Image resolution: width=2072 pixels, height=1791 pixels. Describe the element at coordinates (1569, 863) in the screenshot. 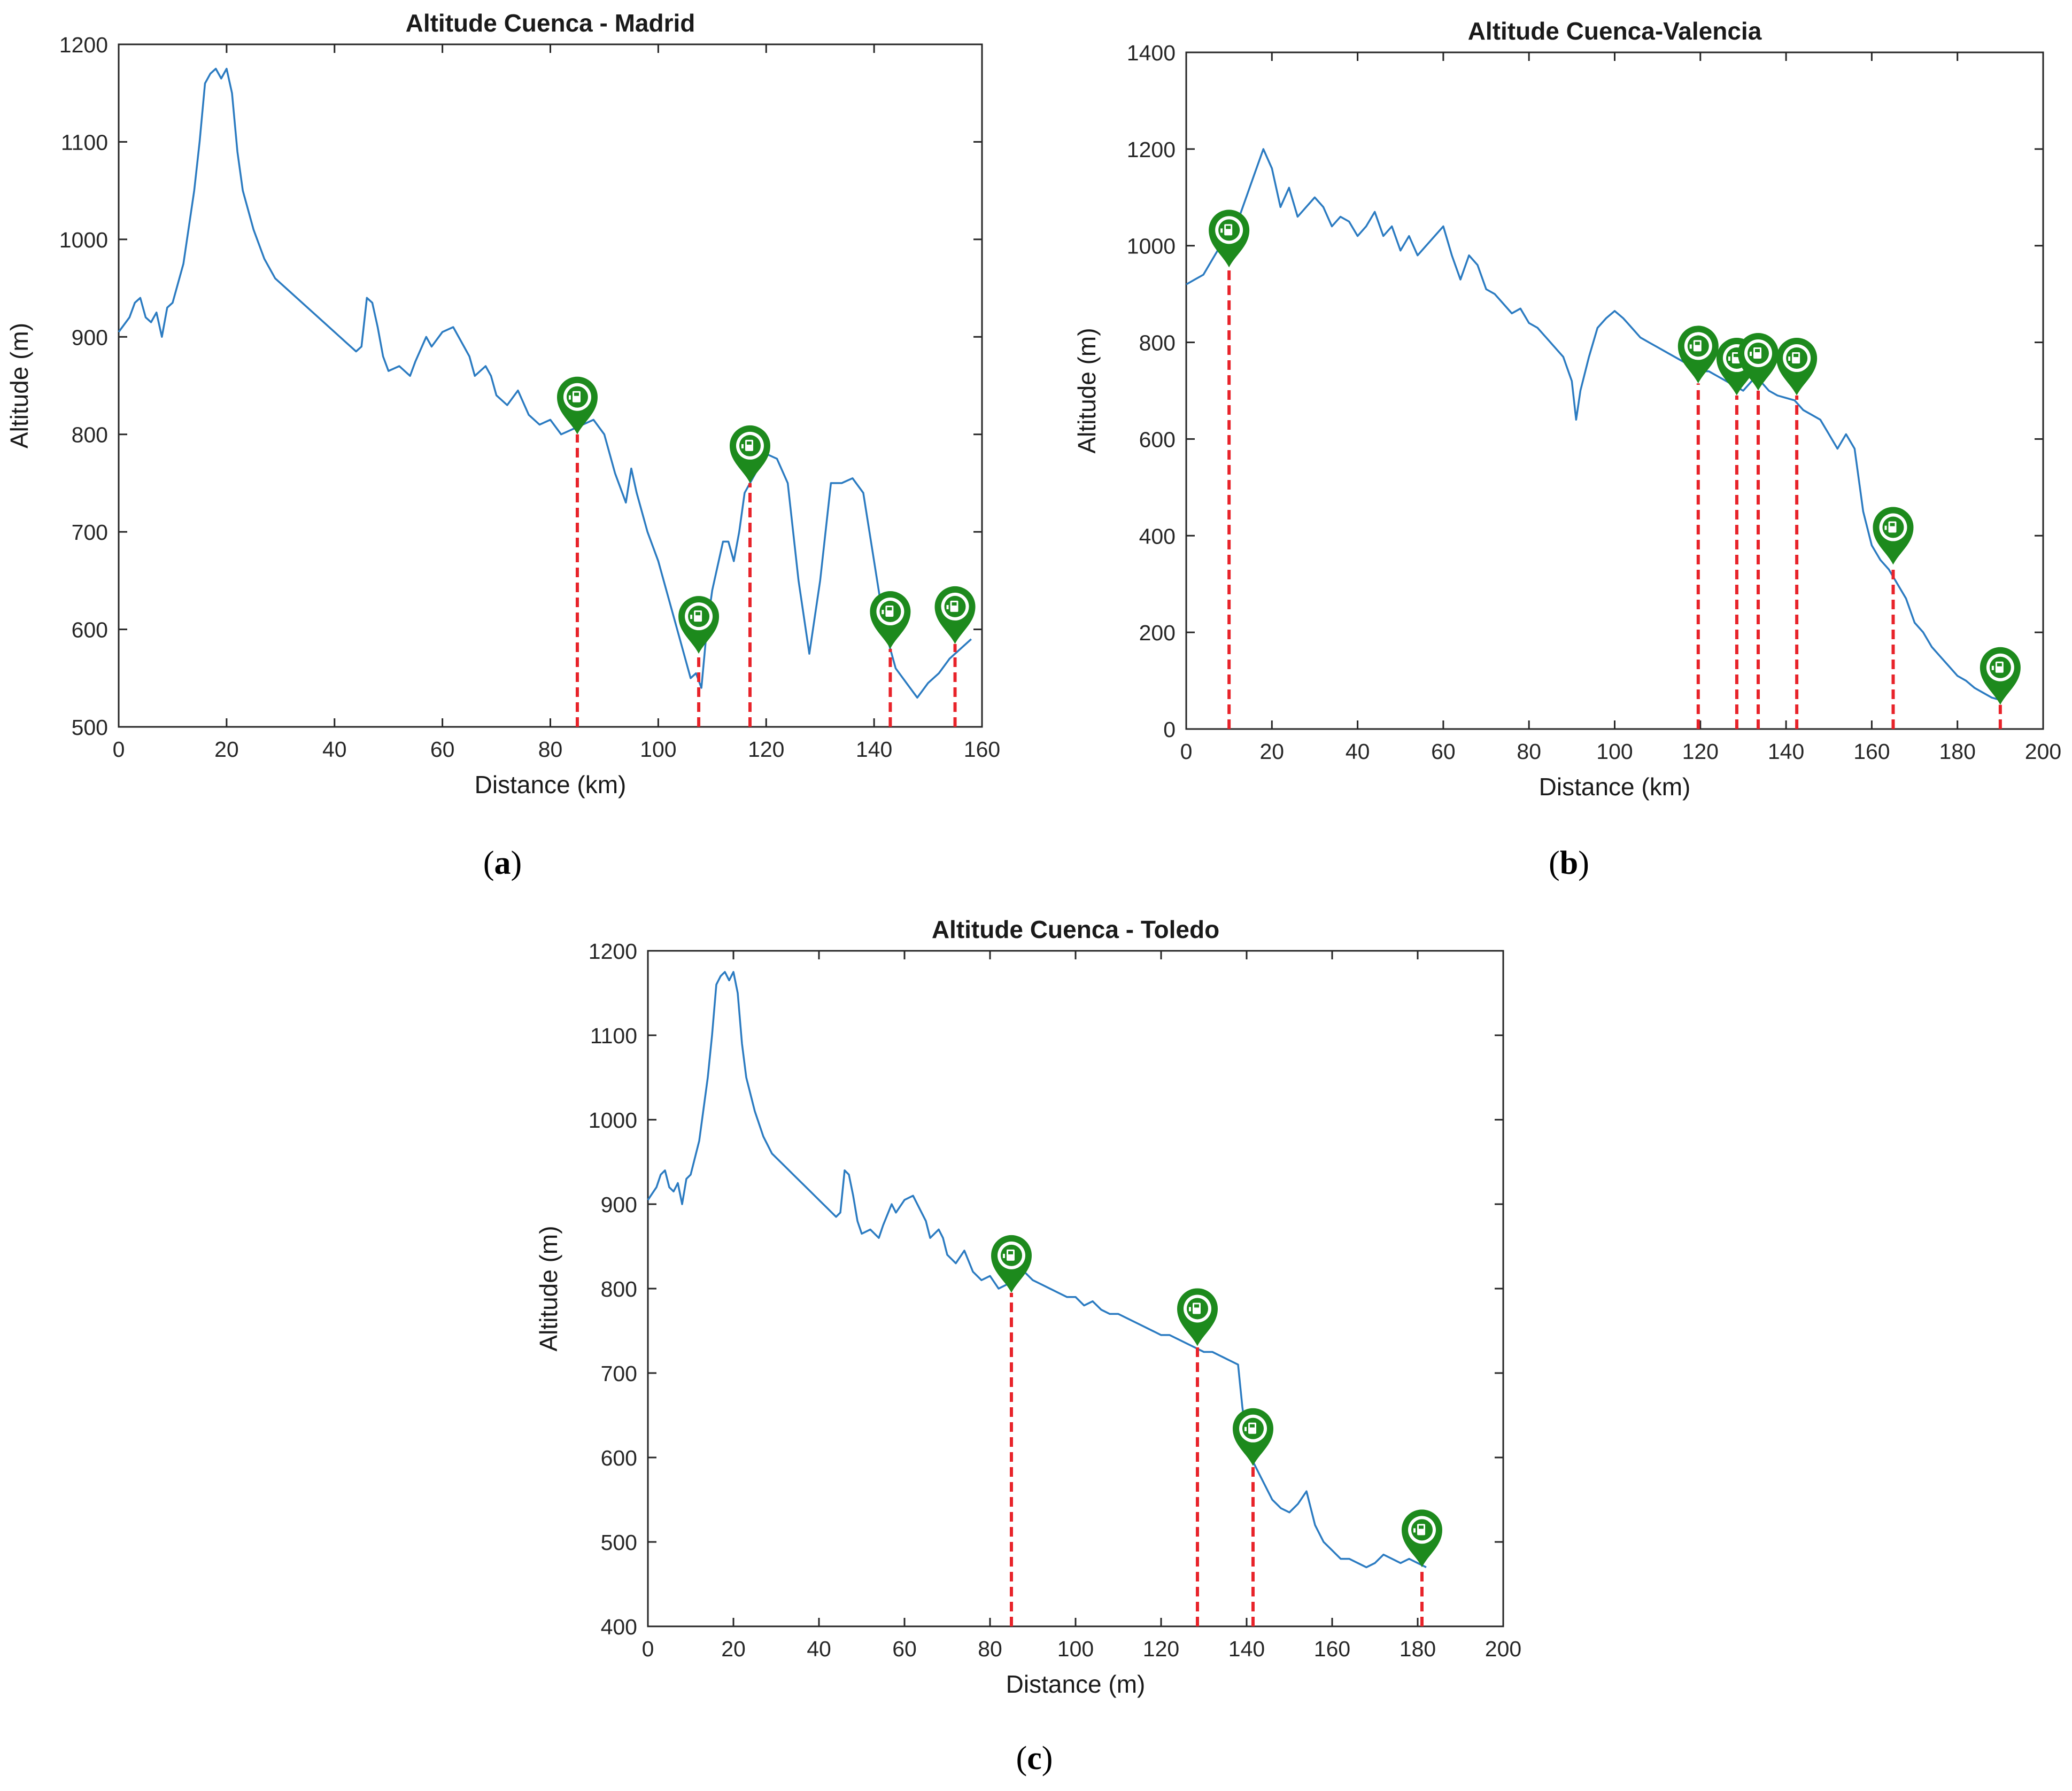

I see `panel-label-b: (b)` at that location.